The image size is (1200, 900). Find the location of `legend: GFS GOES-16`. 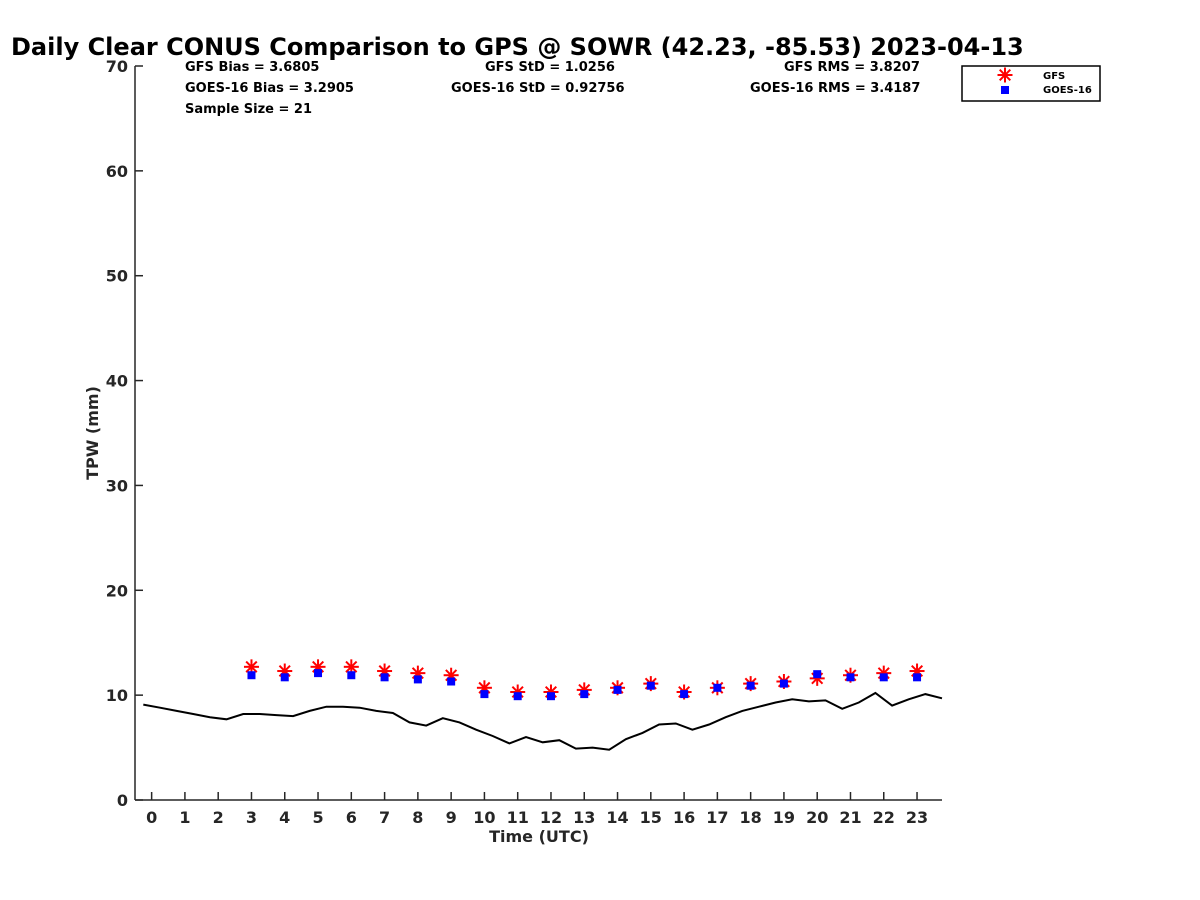

legend: GFS GOES-16 is located at coordinates (1031, 83).